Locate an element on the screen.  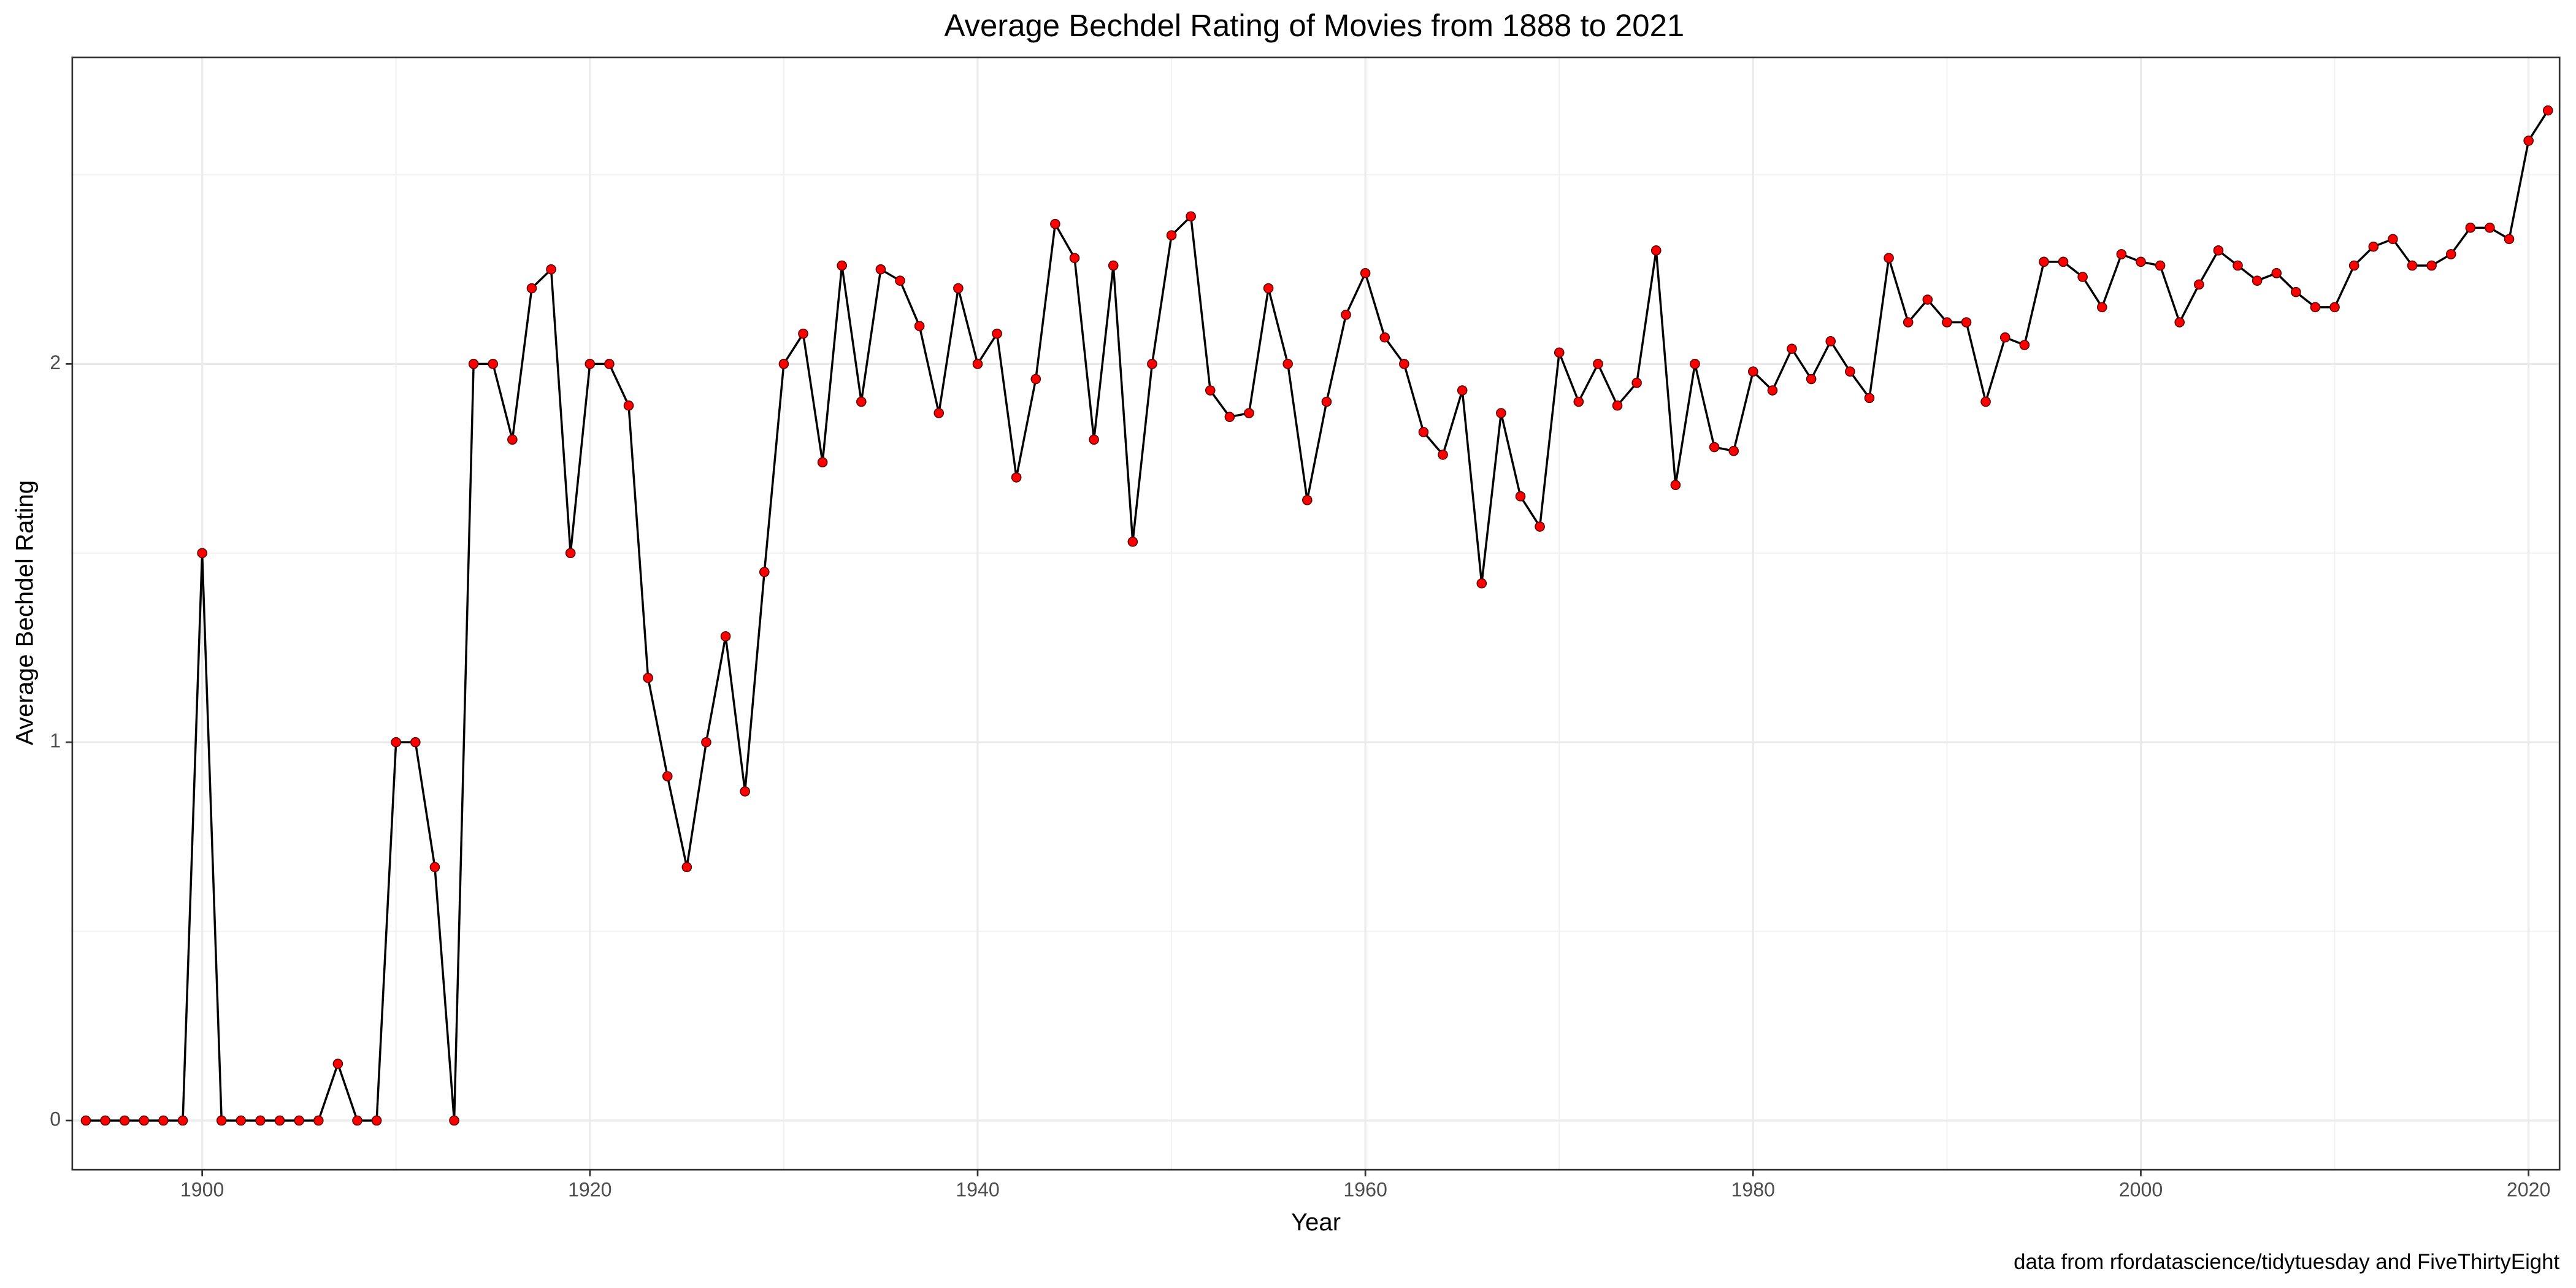
y-tick-label: 0 is located at coordinates (55, 1119).